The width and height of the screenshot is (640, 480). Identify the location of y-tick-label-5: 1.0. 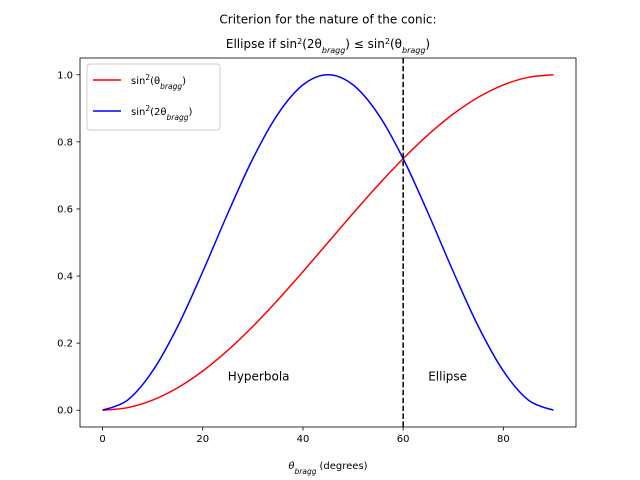
(65, 75).